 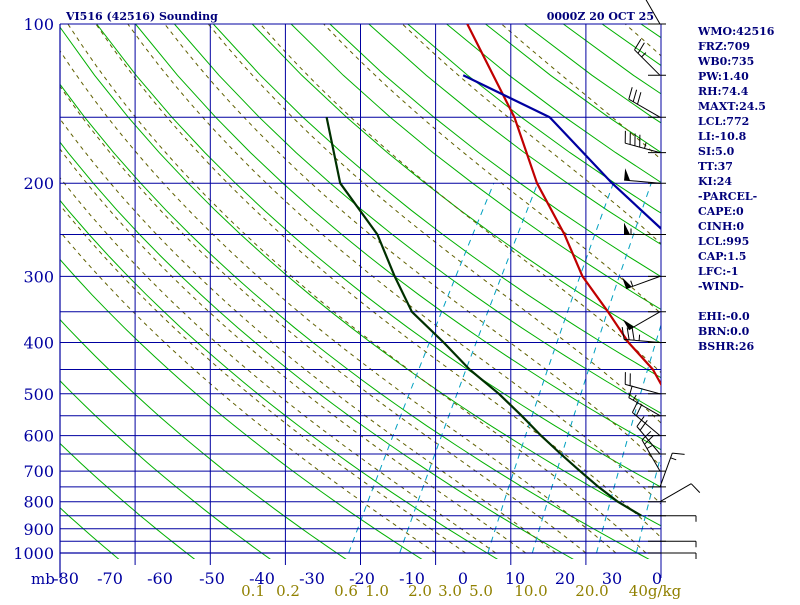 I want to click on stat-item: LCL:995, so click(x=748, y=241).